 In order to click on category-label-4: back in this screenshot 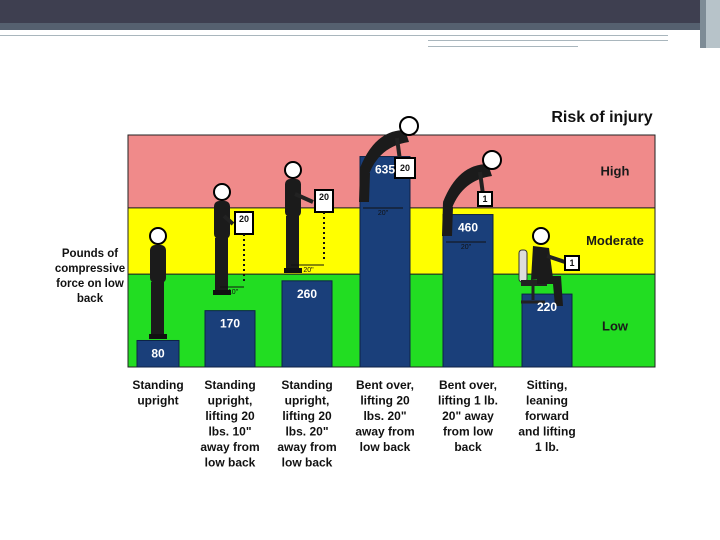, I will do `click(468, 447)`.